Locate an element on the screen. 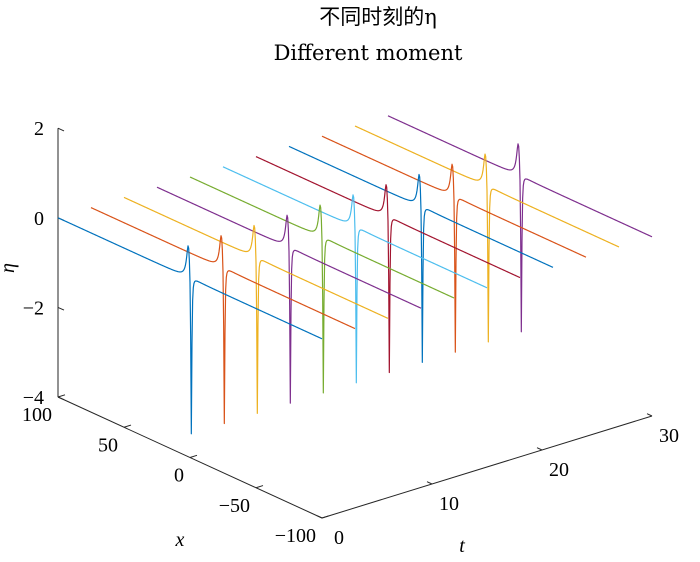 Image resolution: width=700 pixels, height=562 pixels. z-tick-label: −2 is located at coordinates (33, 308).